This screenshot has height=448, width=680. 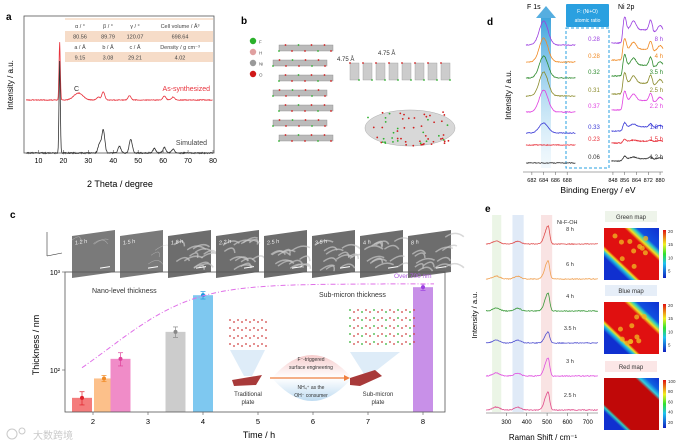 What do you see at coordinates (570, 297) in the screenshot?
I see `time-label: 4 h` at bounding box center [570, 297].